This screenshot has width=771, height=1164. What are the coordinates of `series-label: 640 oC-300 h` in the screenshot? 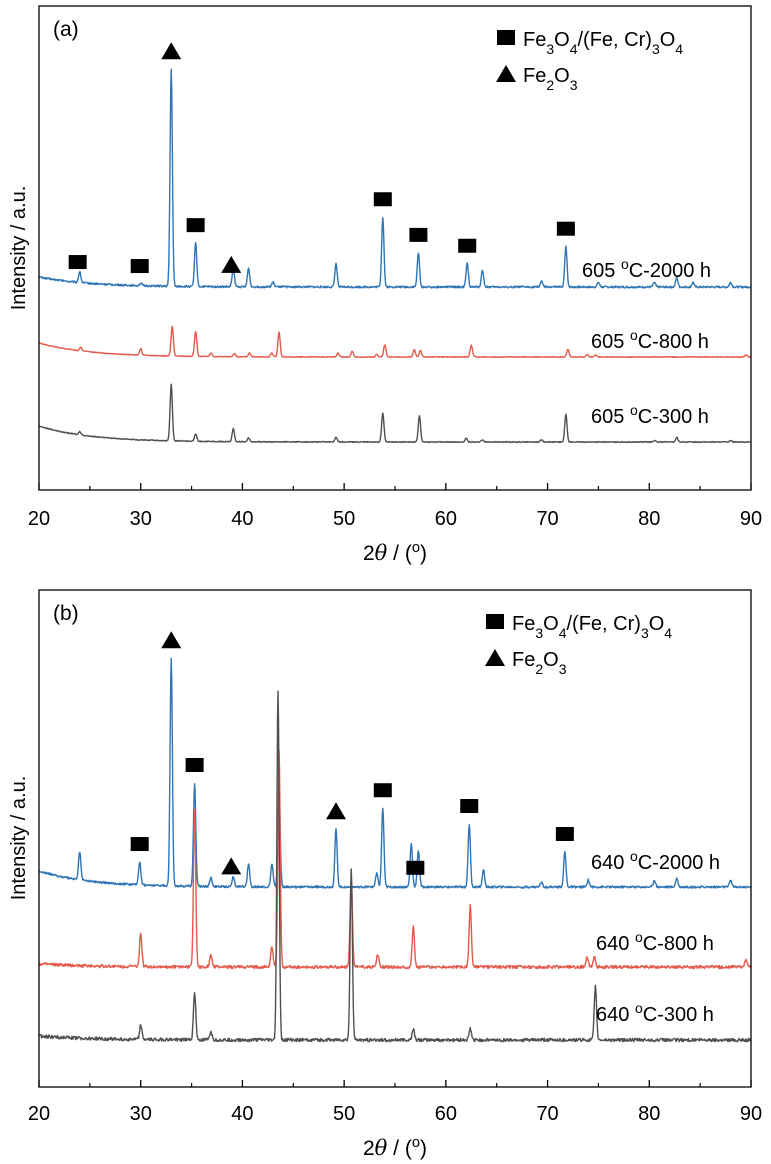 It's located at (655, 1013).